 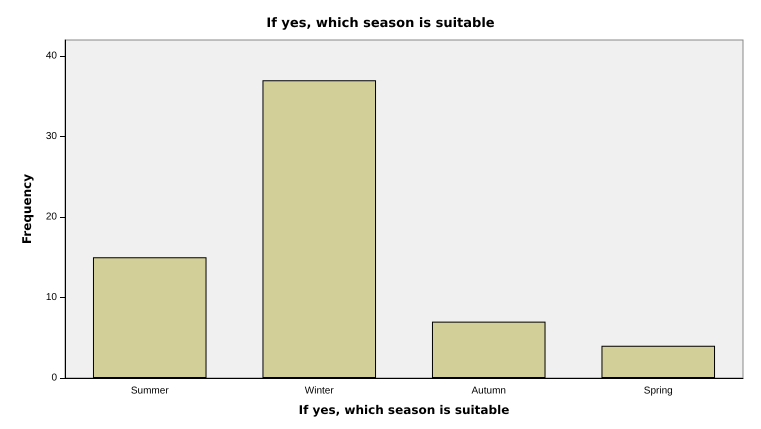 What do you see at coordinates (52, 136) in the screenshot?
I see `y-tick-label: 30` at bounding box center [52, 136].